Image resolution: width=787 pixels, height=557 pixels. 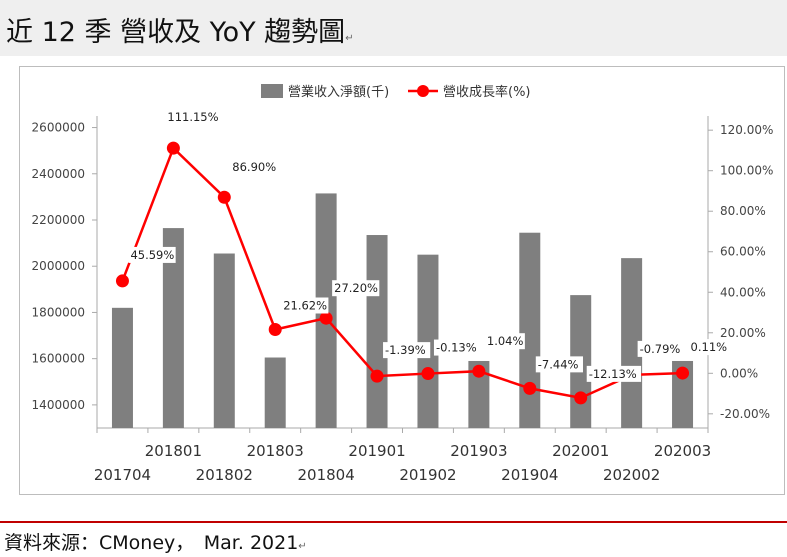 What do you see at coordinates (631, 475) in the screenshot?
I see `x-tick-label: 202002` at bounding box center [631, 475].